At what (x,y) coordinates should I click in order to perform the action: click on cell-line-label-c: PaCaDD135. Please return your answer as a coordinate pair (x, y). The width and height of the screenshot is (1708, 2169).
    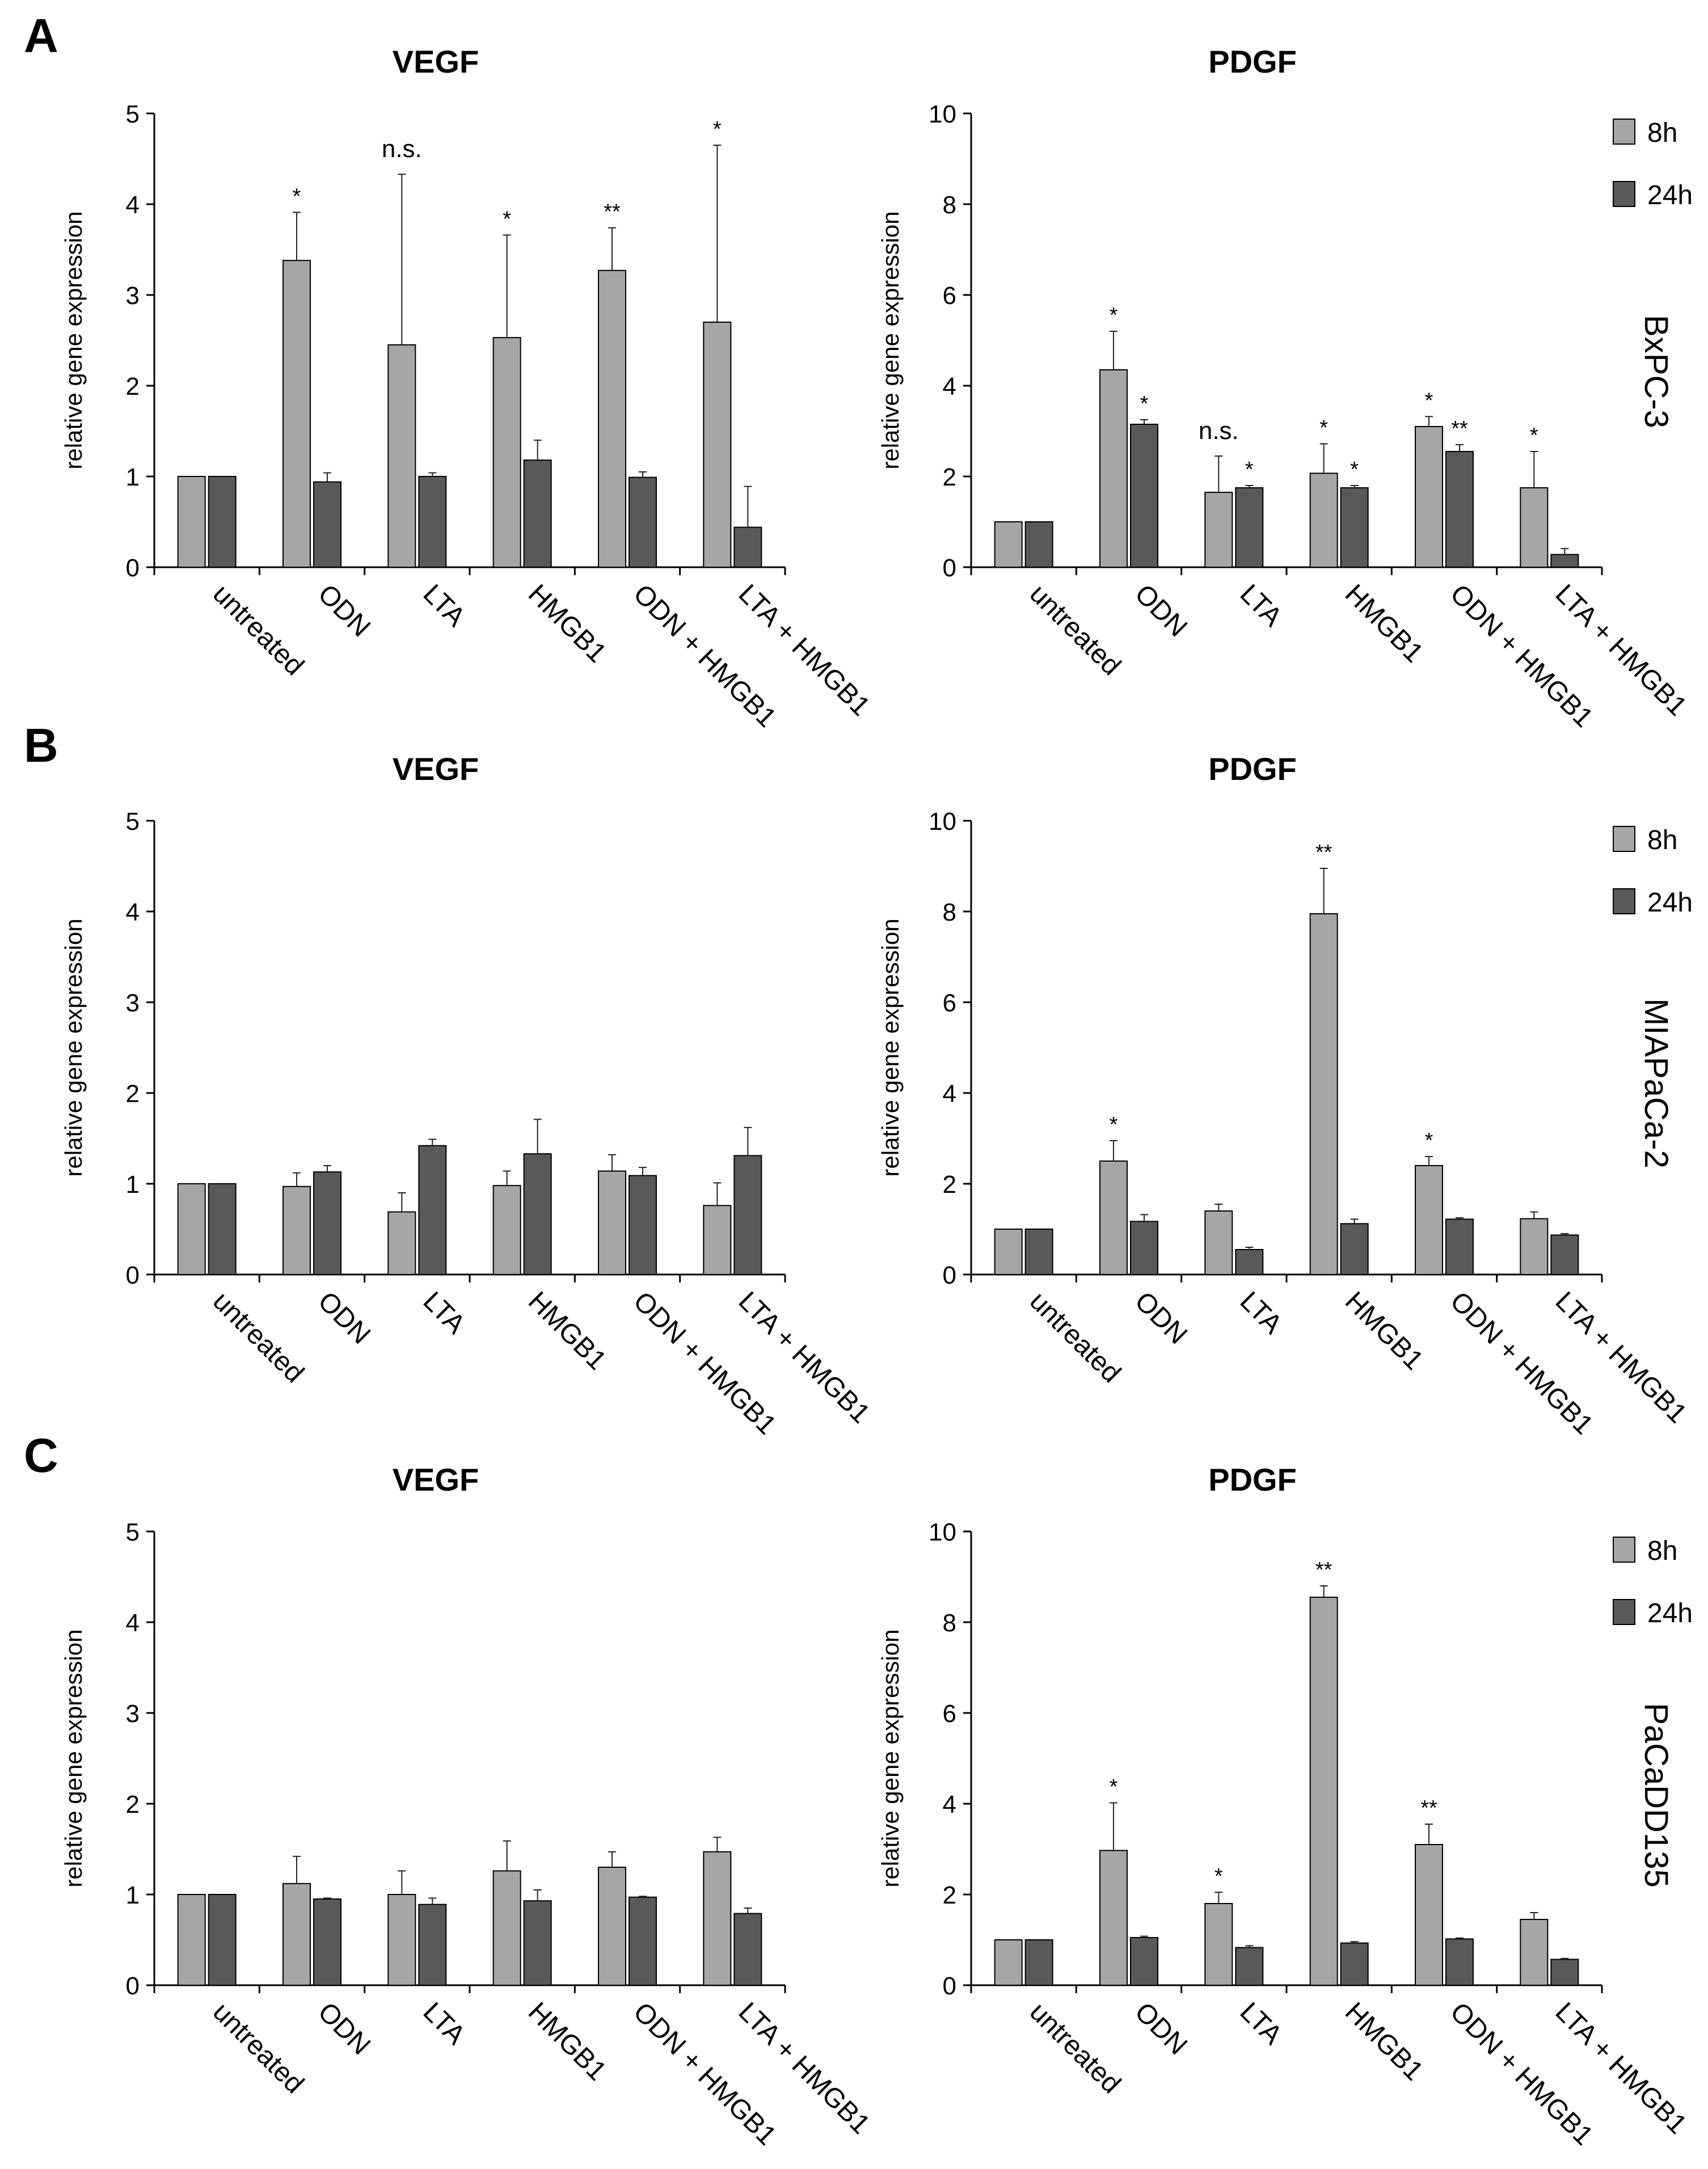
    Looking at the image, I should click on (1656, 1795).